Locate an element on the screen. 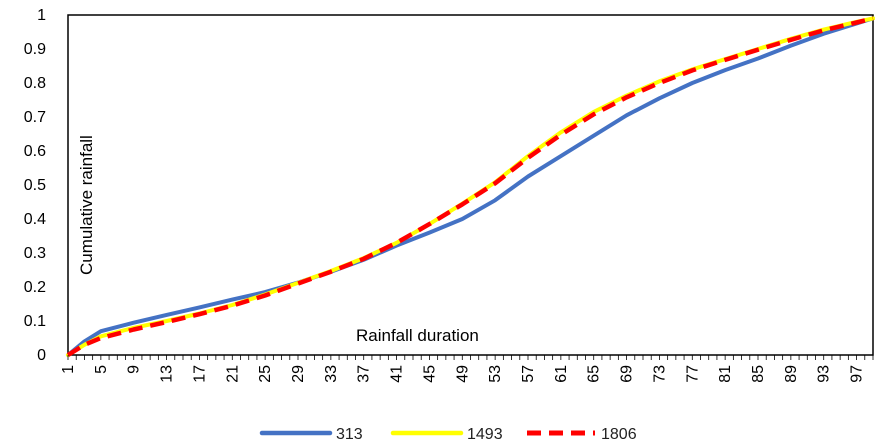 The height and width of the screenshot is (444, 875). y-tick-label: 0.5 is located at coordinates (35, 185).